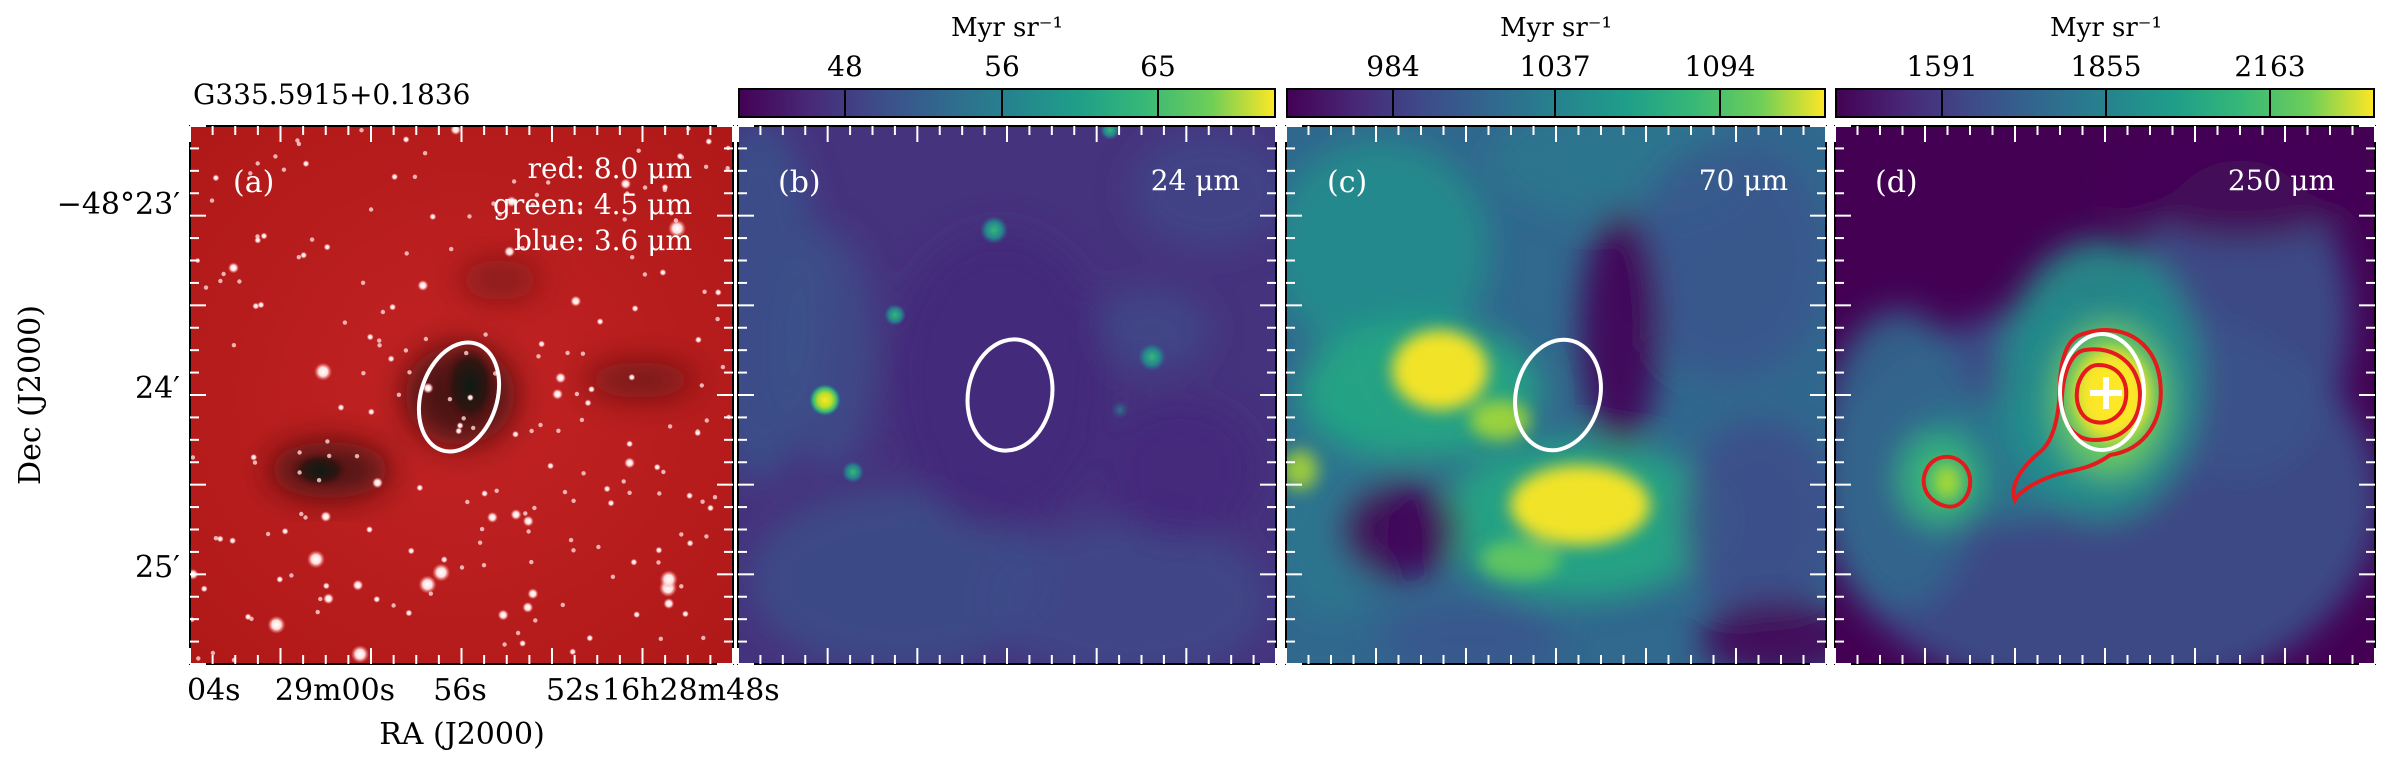 This screenshot has height=765, width=2390. Describe the element at coordinates (460, 690) in the screenshot. I see `x-tick-label: 56s` at that location.